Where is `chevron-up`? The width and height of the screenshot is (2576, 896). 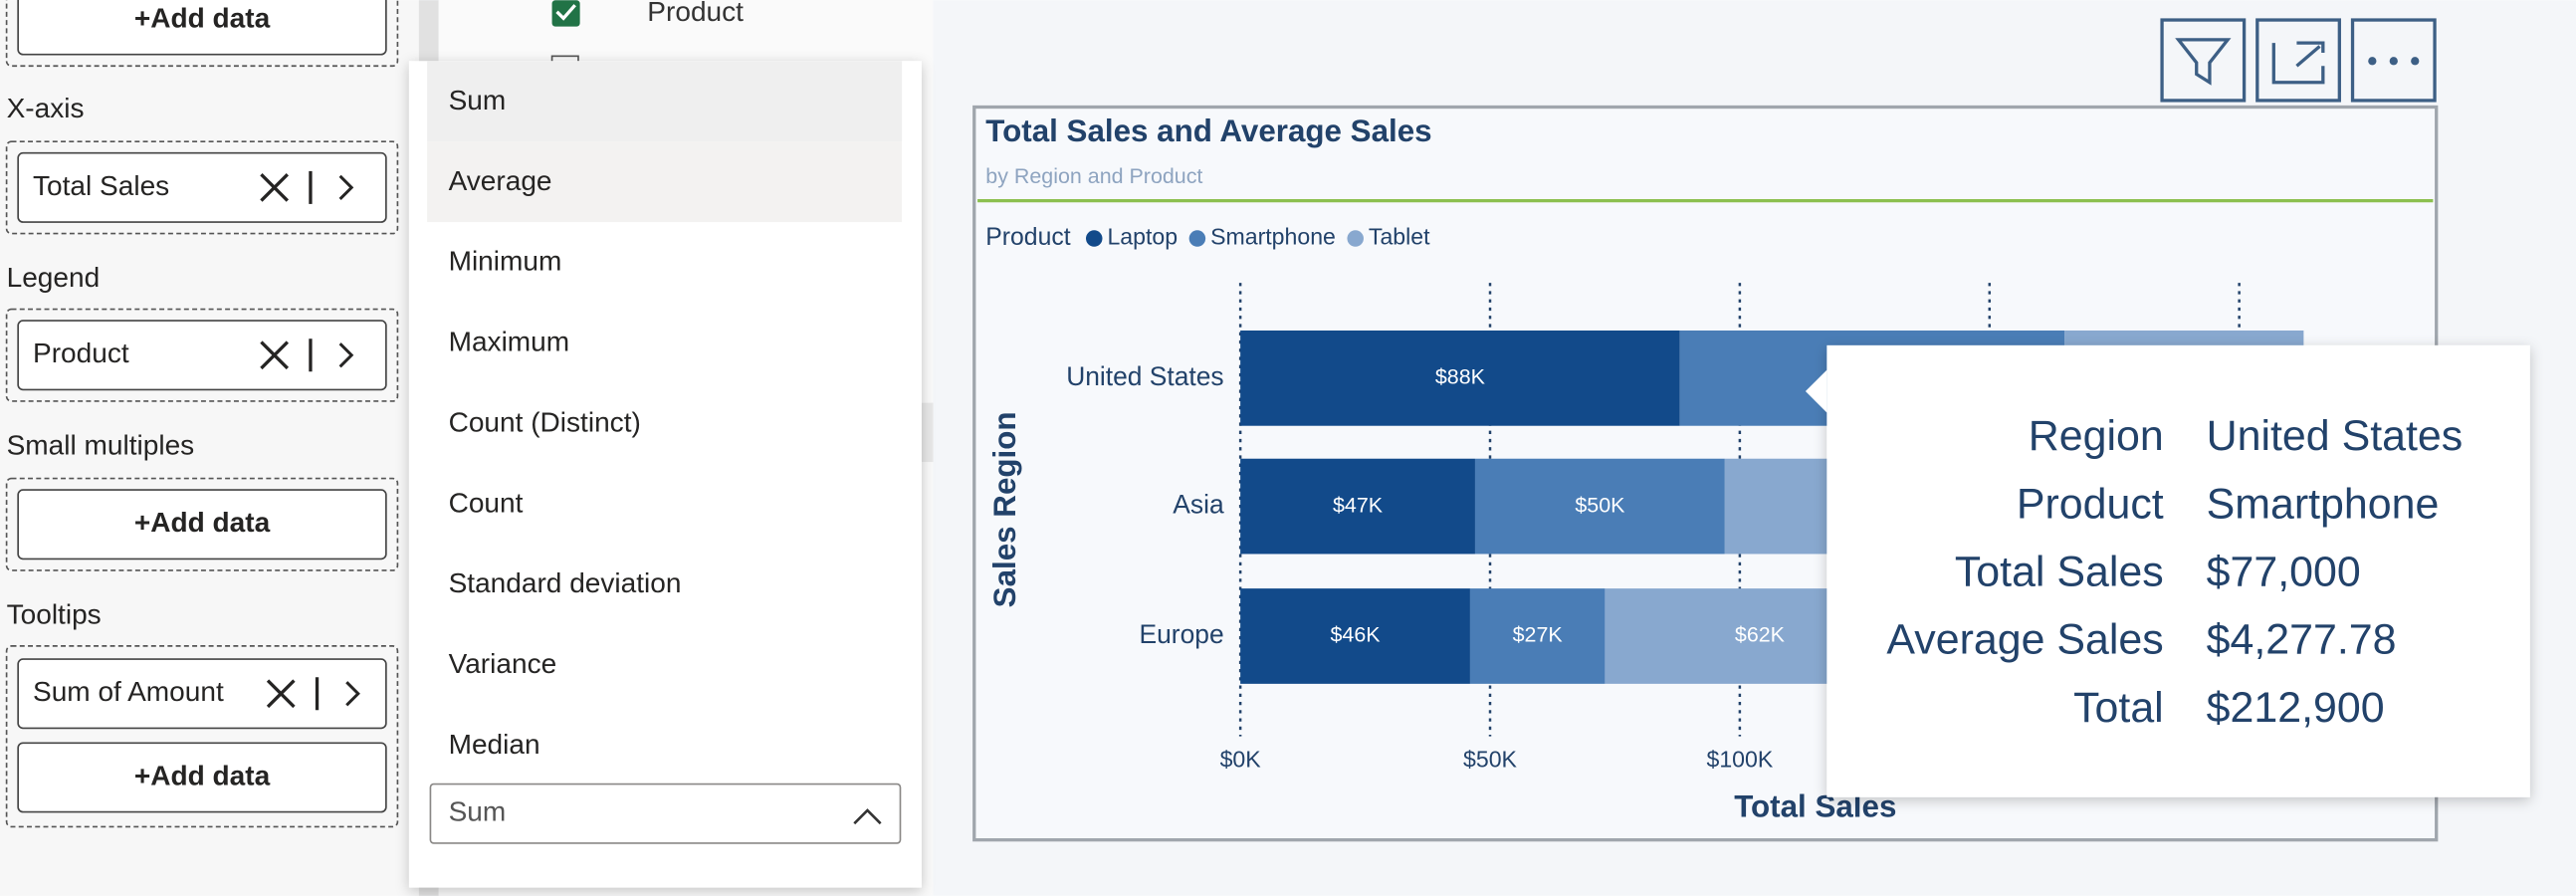
chevron-up is located at coordinates (867, 816).